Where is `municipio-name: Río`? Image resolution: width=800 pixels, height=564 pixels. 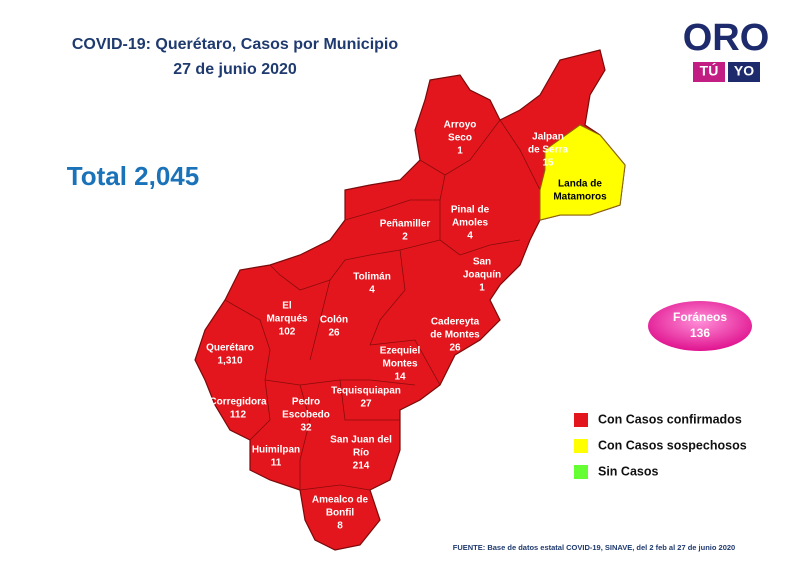 municipio-name: Río is located at coordinates (361, 453).